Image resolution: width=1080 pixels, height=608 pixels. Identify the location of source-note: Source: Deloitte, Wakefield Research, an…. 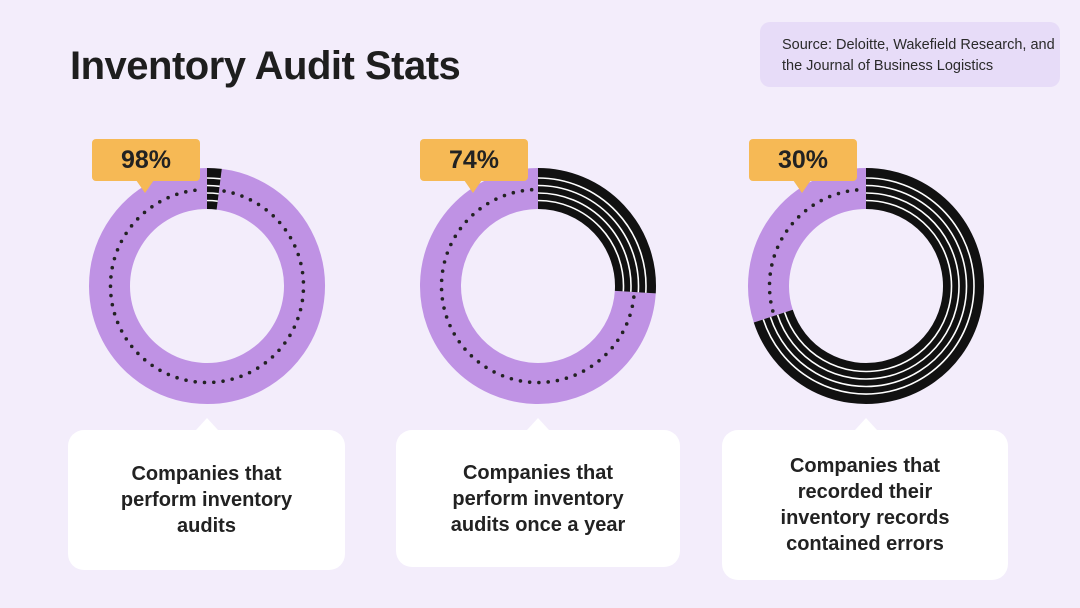
(910, 54).